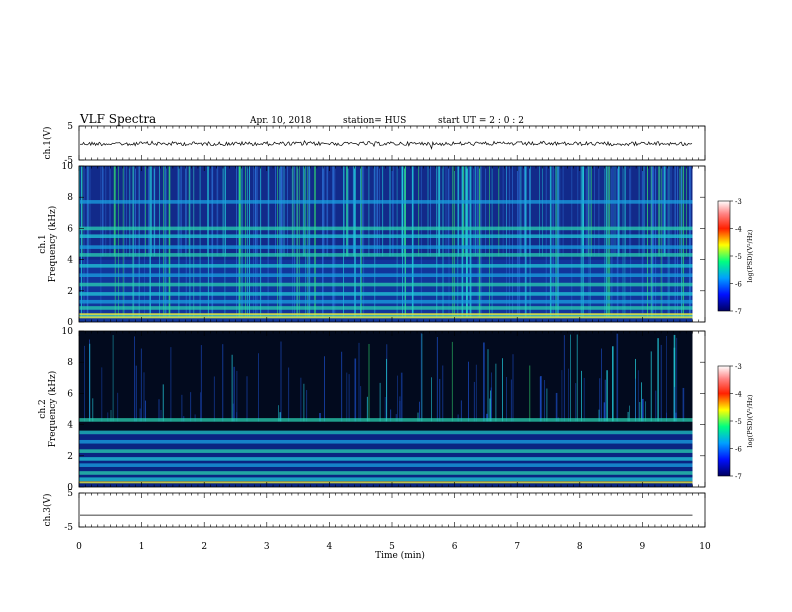 The width and height of the screenshot is (792, 612). I want to click on colorbar-tick-label: -3, so click(738, 367).